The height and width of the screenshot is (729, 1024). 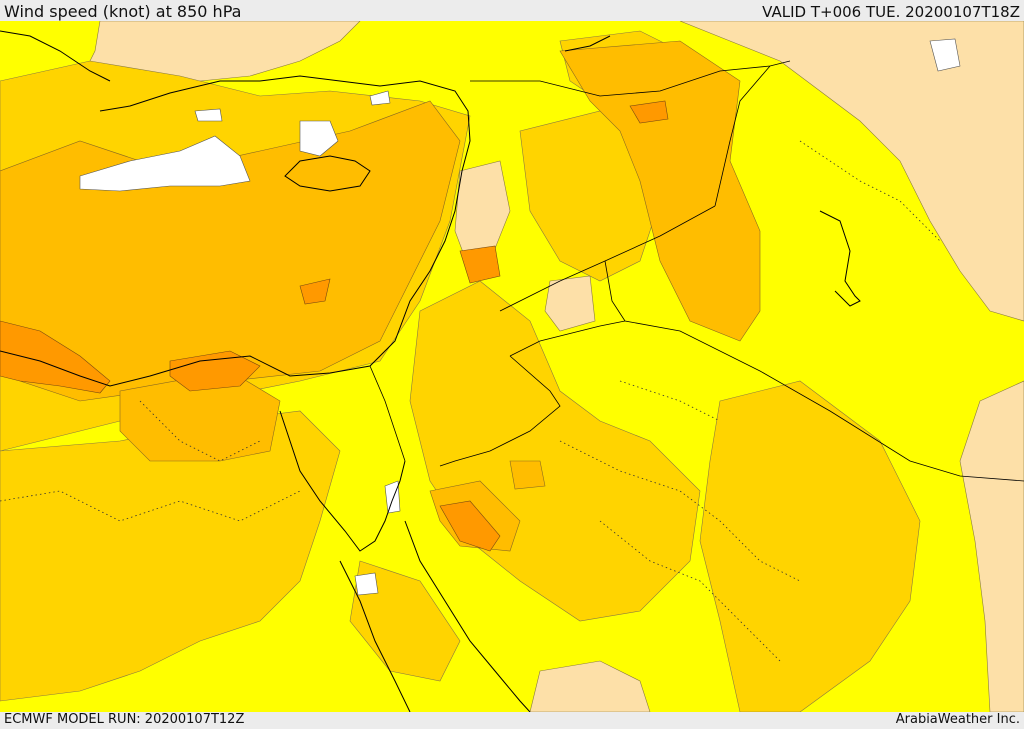 What do you see at coordinates (319, 138) in the screenshot?
I see `calm-cyprus-north` at bounding box center [319, 138].